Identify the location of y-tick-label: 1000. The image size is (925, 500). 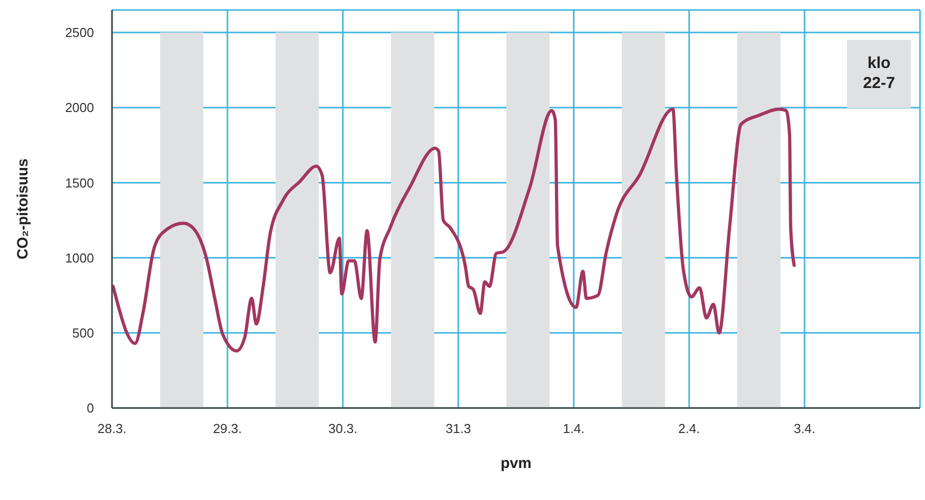
(79, 258).